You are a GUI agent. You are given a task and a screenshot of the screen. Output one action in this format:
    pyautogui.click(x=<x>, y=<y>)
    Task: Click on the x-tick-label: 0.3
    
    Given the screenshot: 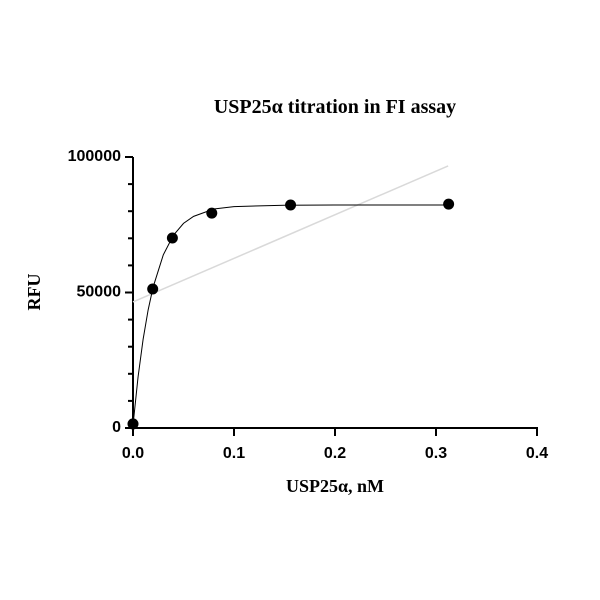 What is the action you would take?
    pyautogui.click(x=436, y=453)
    